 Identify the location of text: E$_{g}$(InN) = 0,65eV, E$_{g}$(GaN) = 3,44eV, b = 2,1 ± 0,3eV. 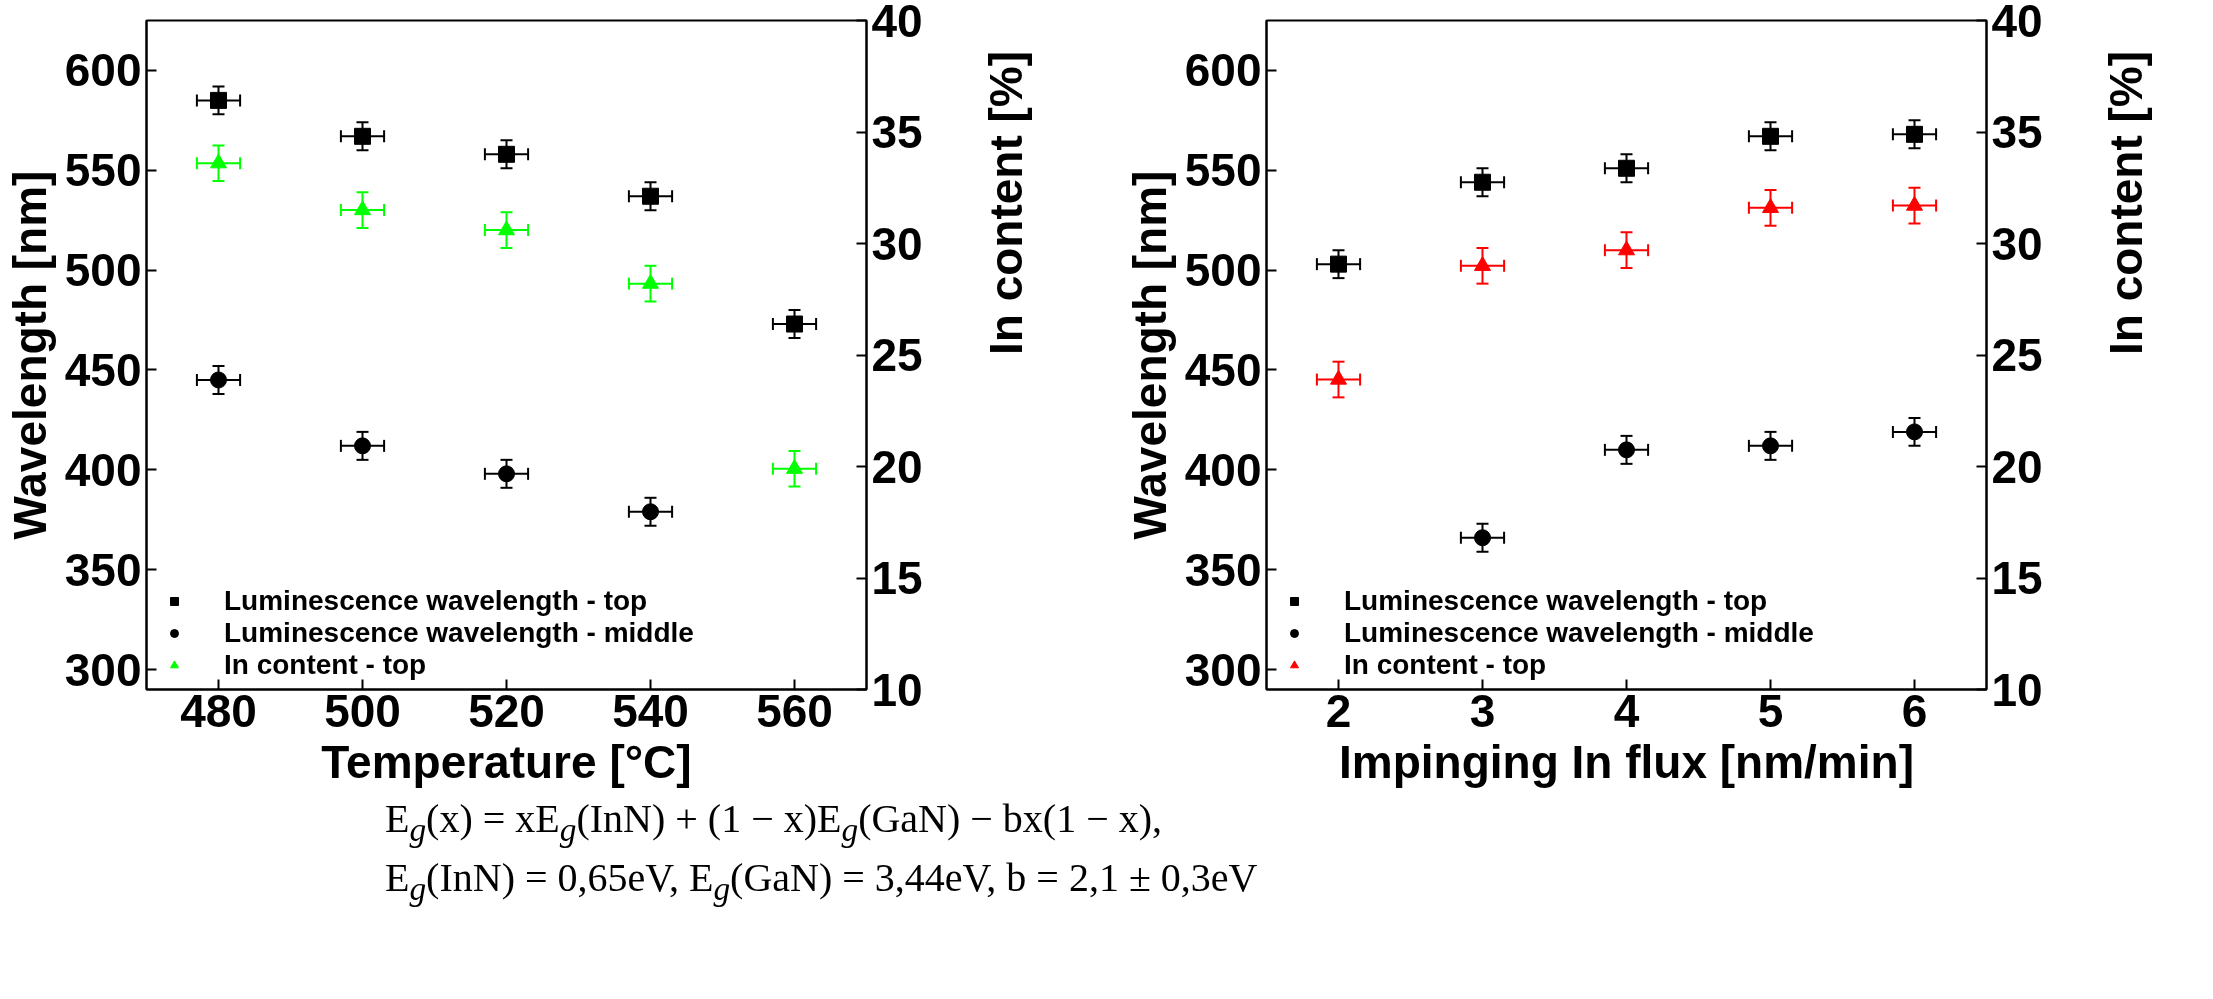
(821, 881).